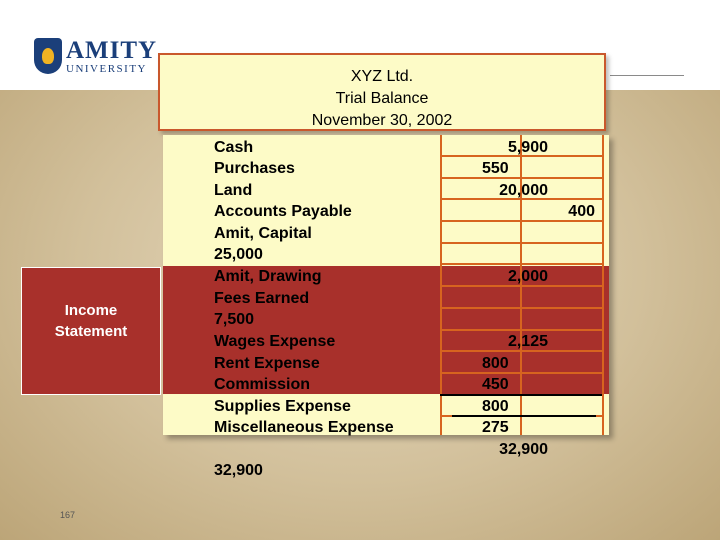 The width and height of the screenshot is (720, 540). What do you see at coordinates (91, 321) in the screenshot?
I see `income-statement-label: Income Statement` at bounding box center [91, 321].